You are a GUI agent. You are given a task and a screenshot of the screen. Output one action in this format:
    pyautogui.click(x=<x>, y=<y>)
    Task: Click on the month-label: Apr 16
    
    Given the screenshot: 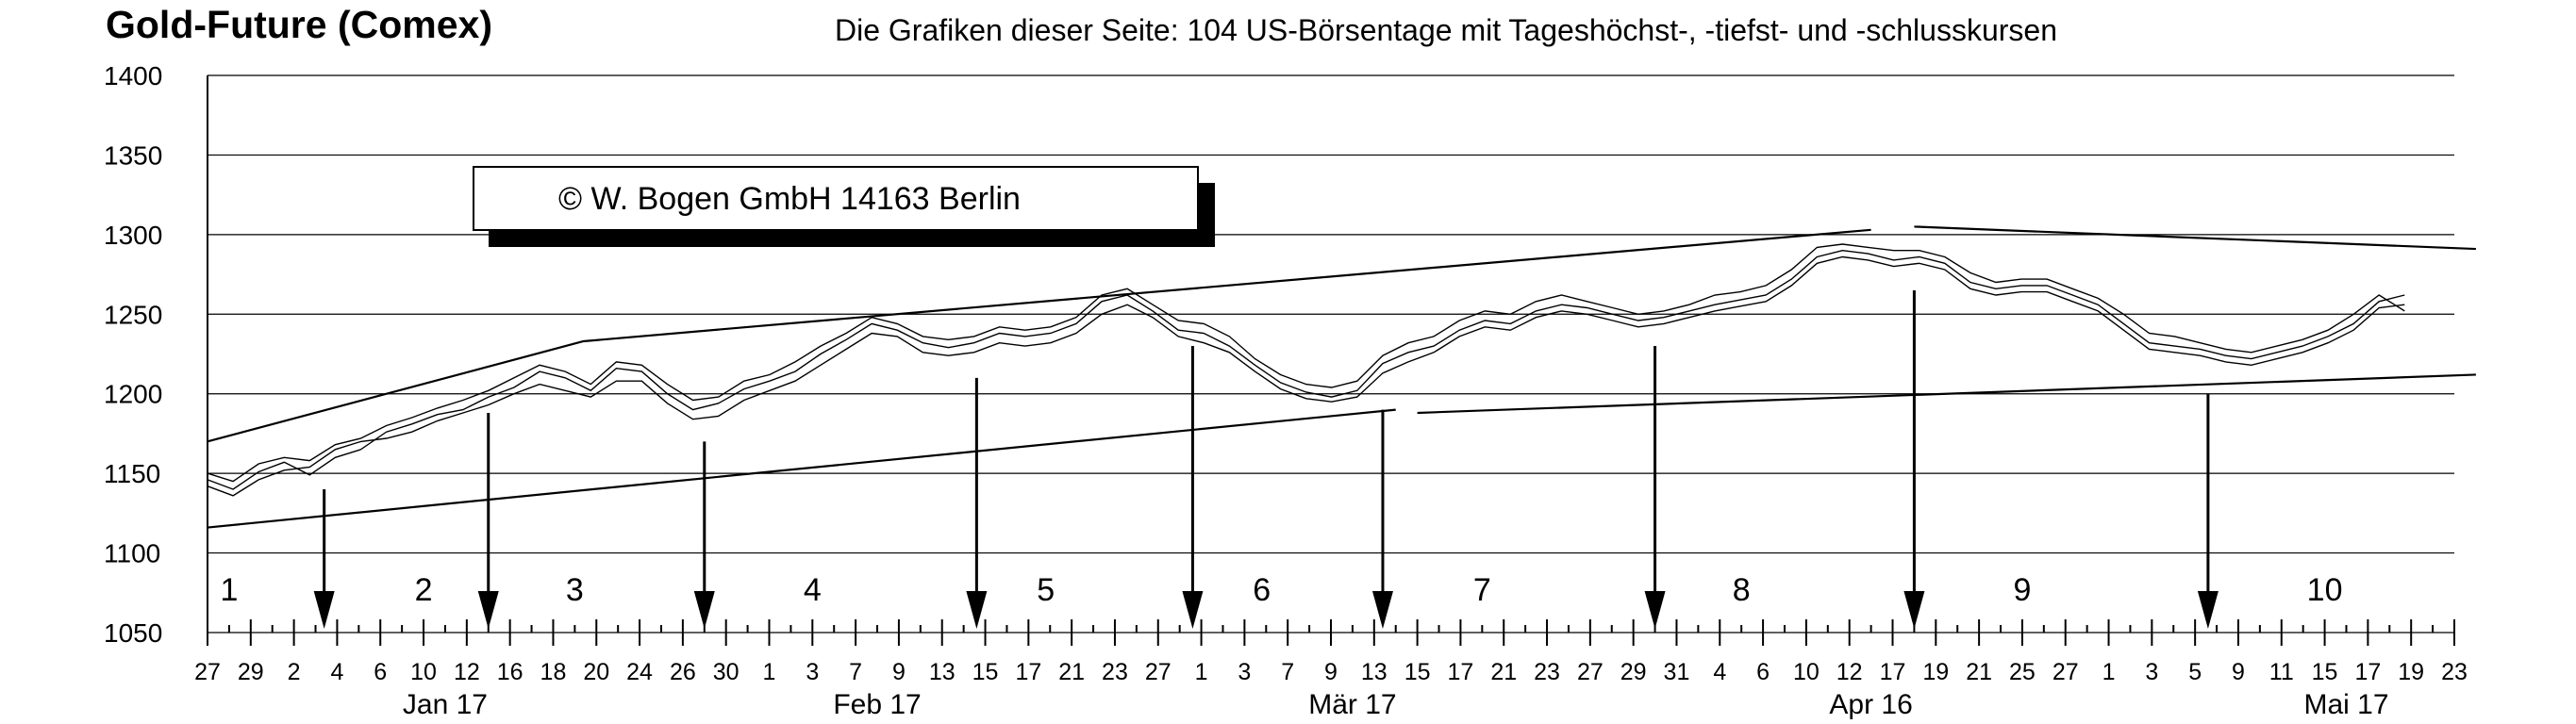 What is the action you would take?
    pyautogui.click(x=1871, y=704)
    